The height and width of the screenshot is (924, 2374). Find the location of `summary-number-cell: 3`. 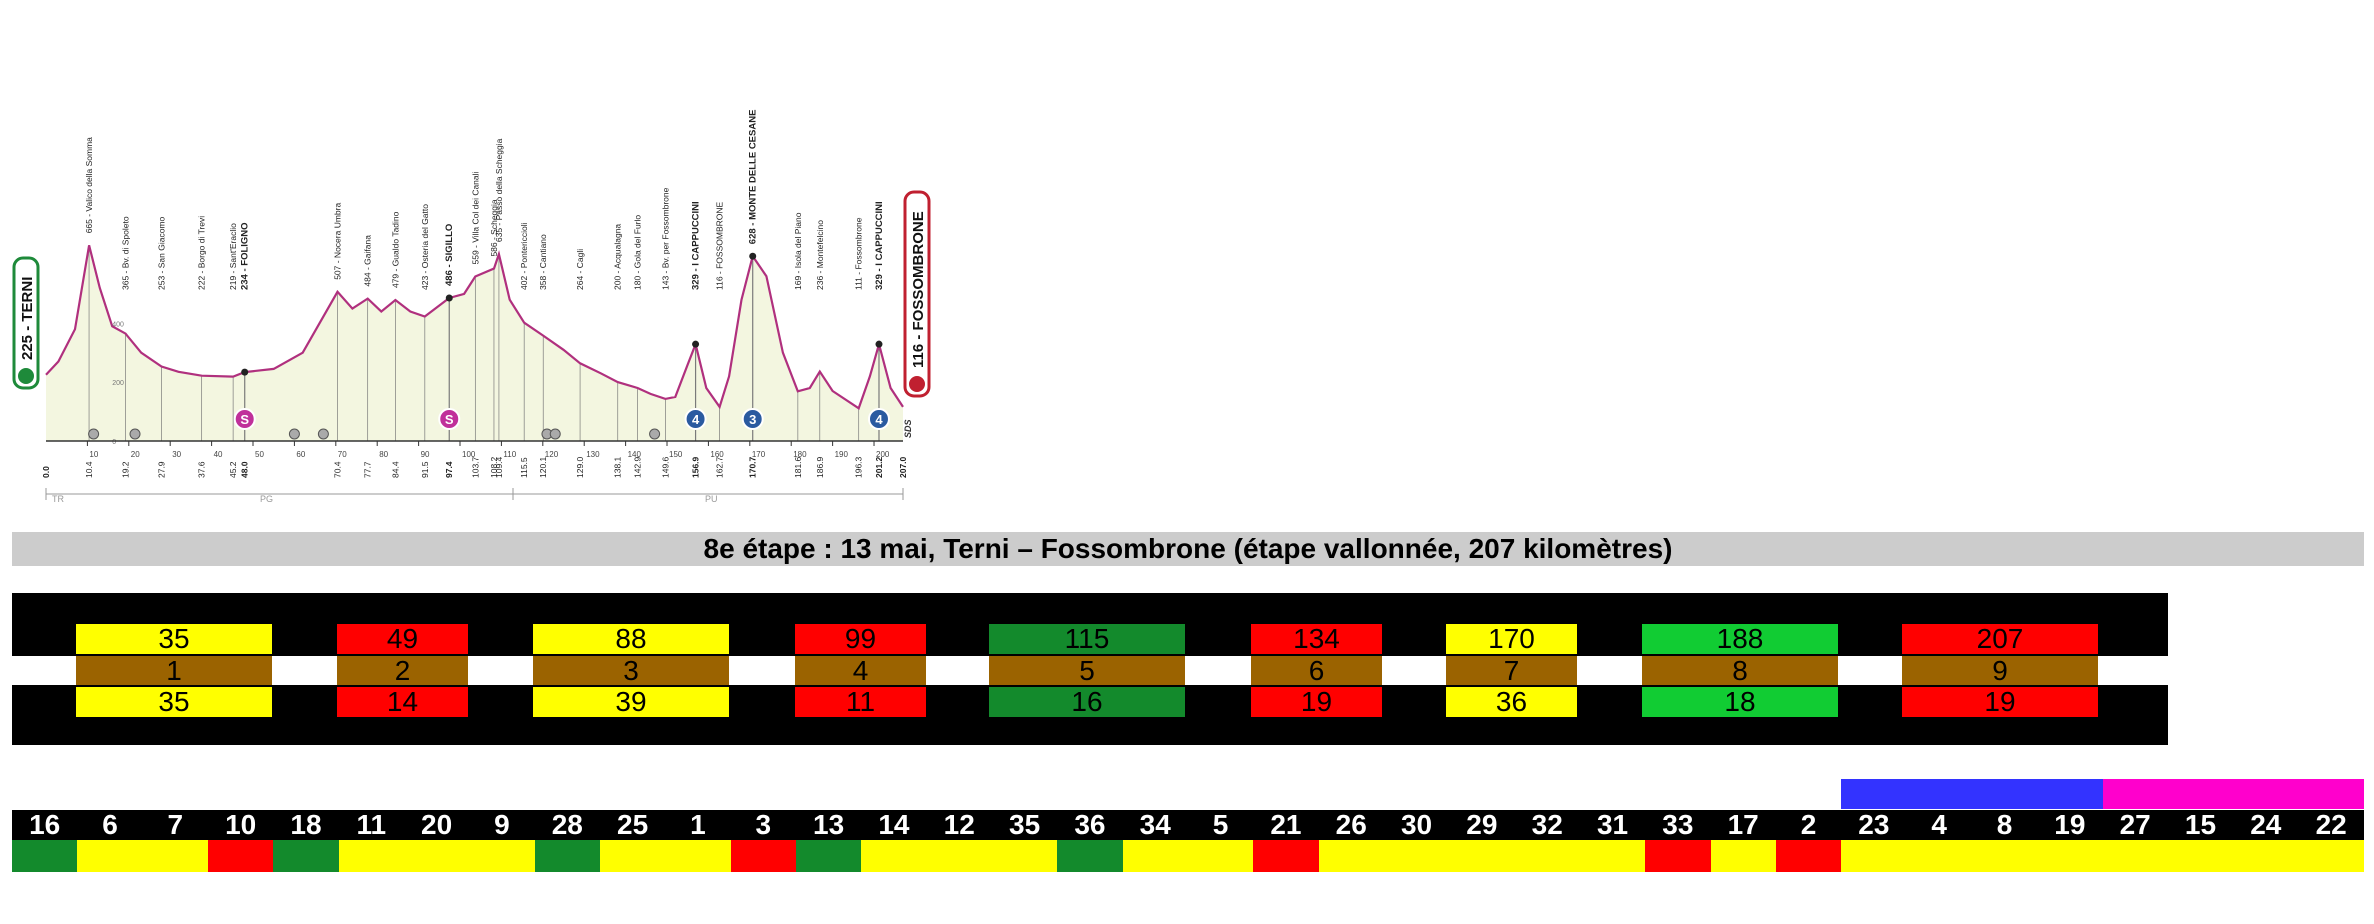

summary-number-cell: 3 is located at coordinates (763, 824).